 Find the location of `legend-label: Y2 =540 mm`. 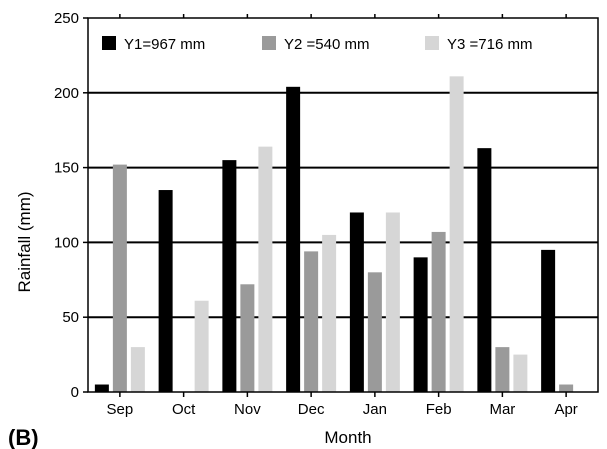

legend-label: Y2 =540 mm is located at coordinates (326, 44).